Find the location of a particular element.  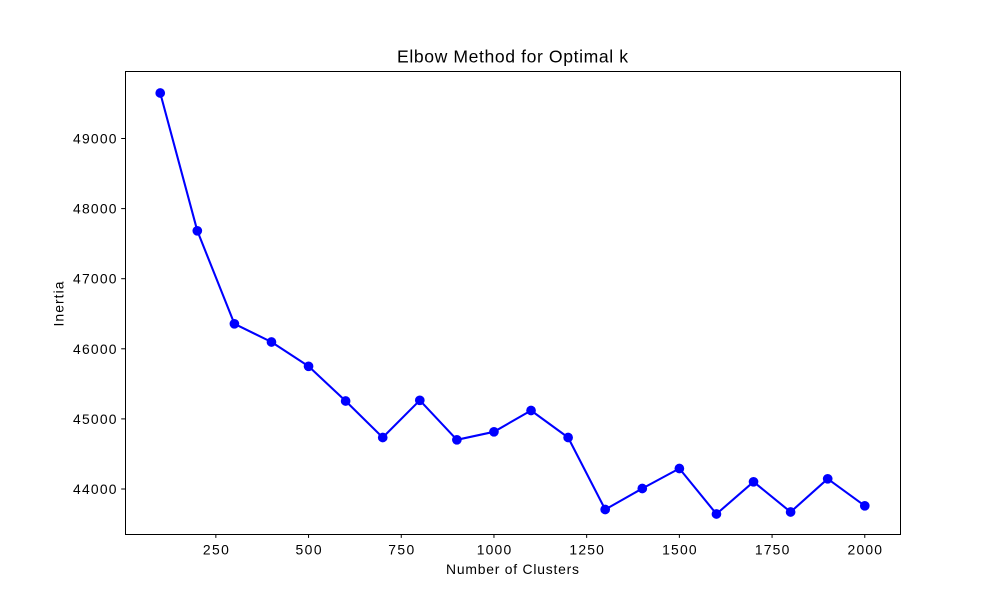

svg-text: 250 is located at coordinates (216, 550).